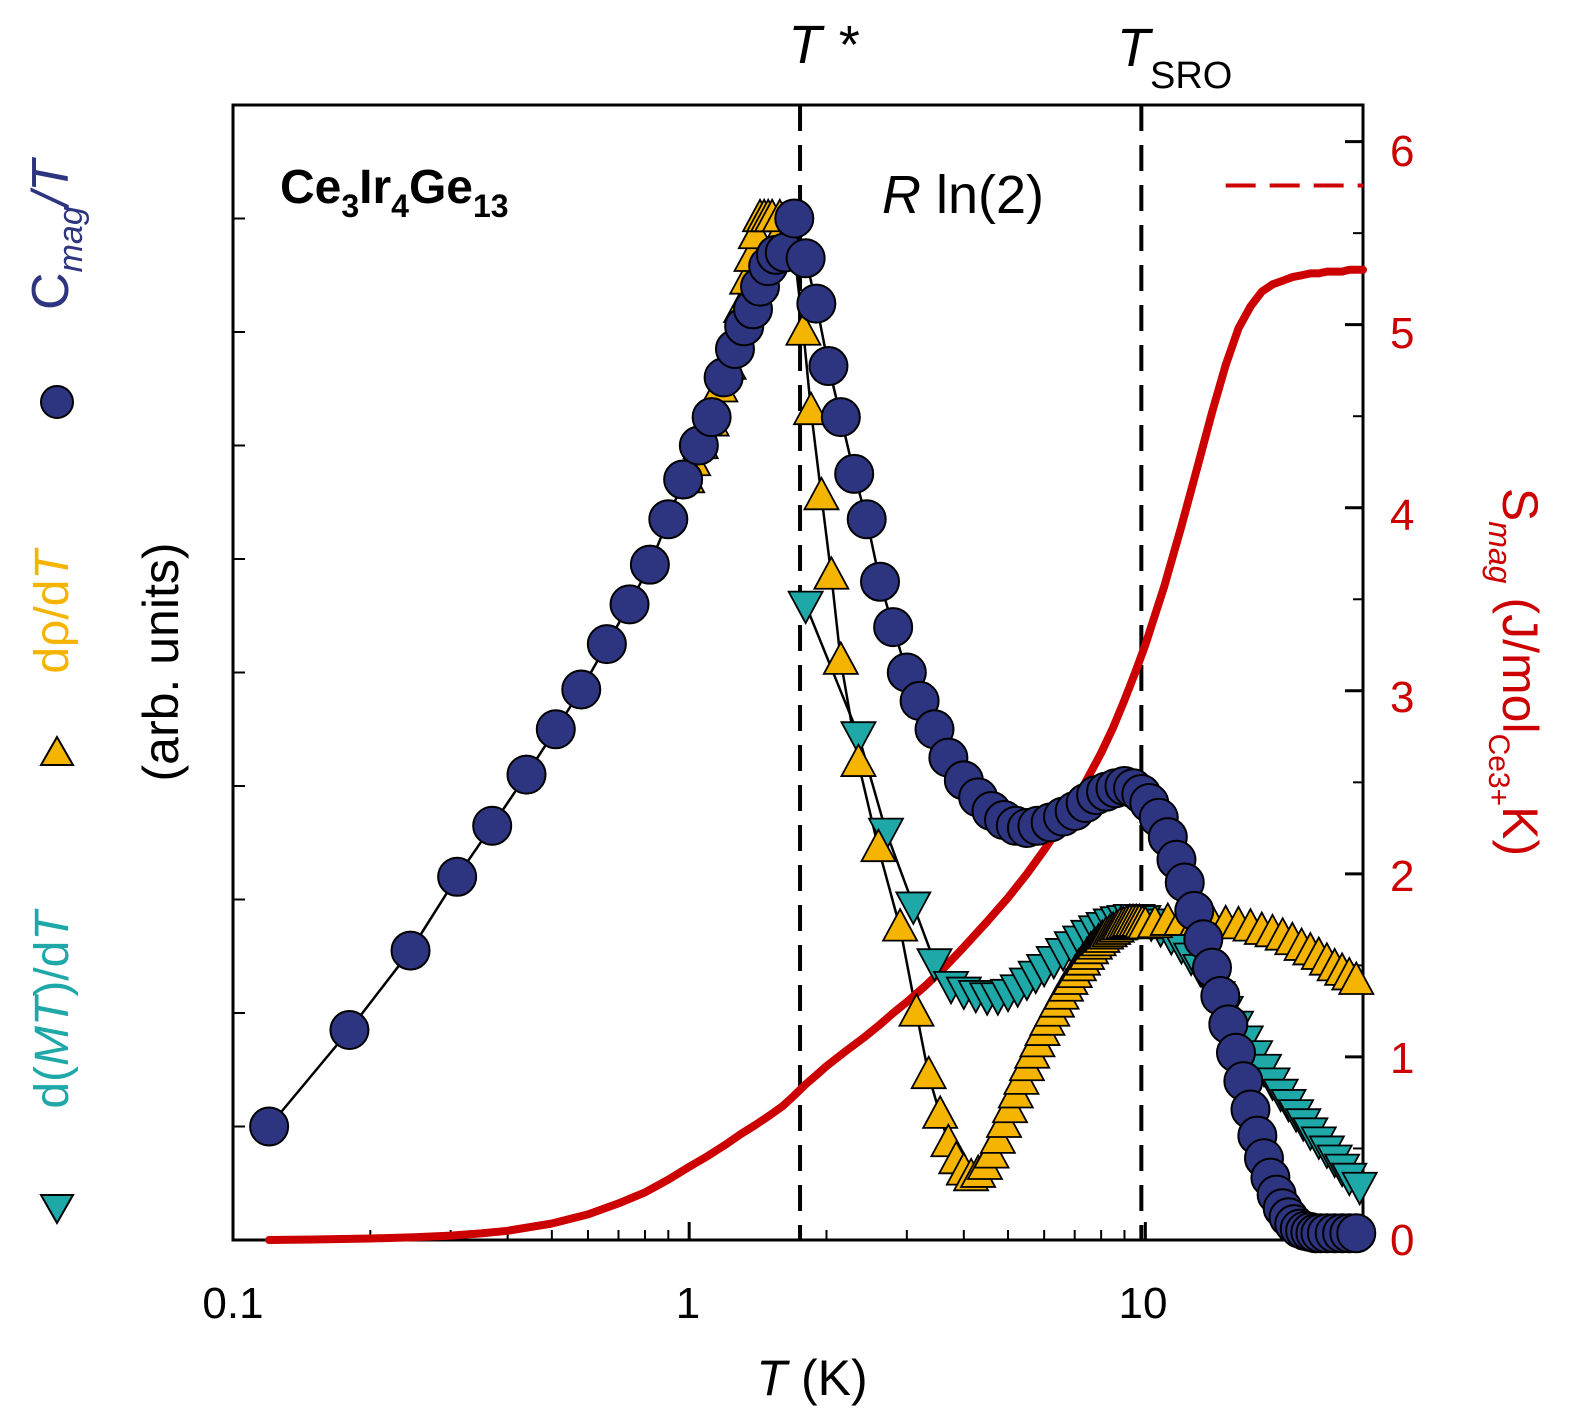  Describe the element at coordinates (1520, 665) in the screenshot. I see `right-axis-unit-pre: (J/mol` at that location.